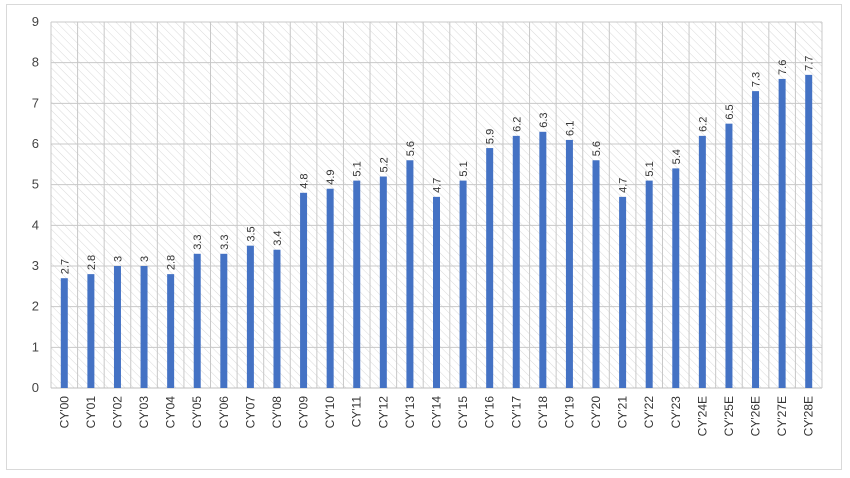 This screenshot has width=850, height=478. I want to click on x-tick-label: CY'23, so click(676, 412).